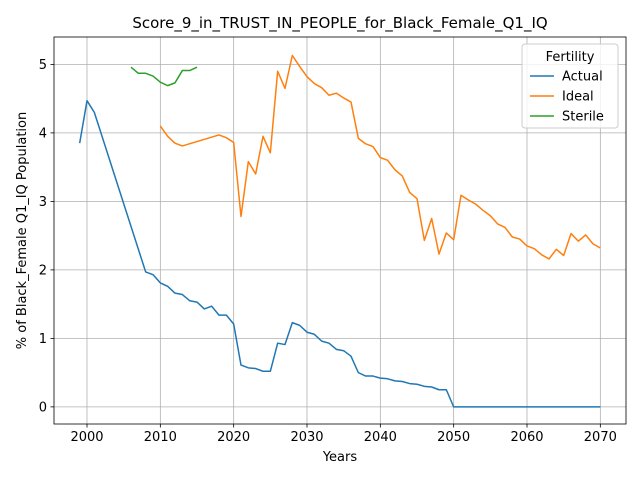 The image size is (640, 480). What do you see at coordinates (164, 76) in the screenshot?
I see `series-line-sterile` at bounding box center [164, 76].